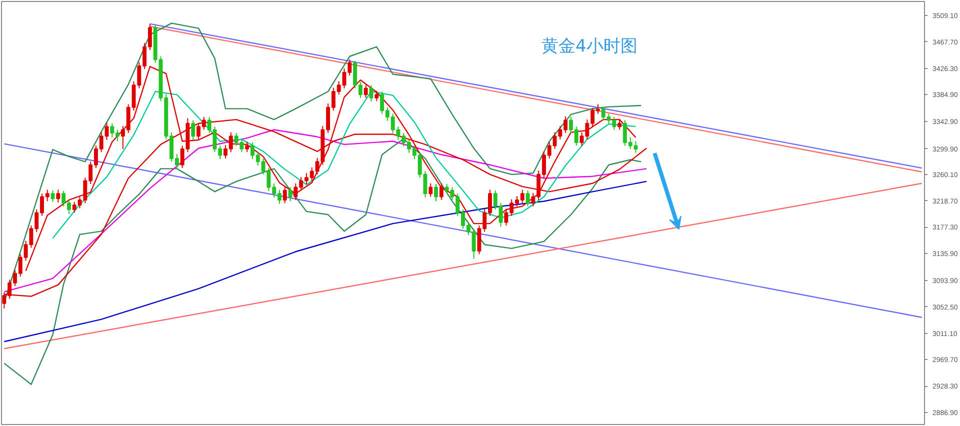 This screenshot has width=960, height=426. Describe the element at coordinates (590, 46) in the screenshot. I see `text: 黄金4小时图` at that location.